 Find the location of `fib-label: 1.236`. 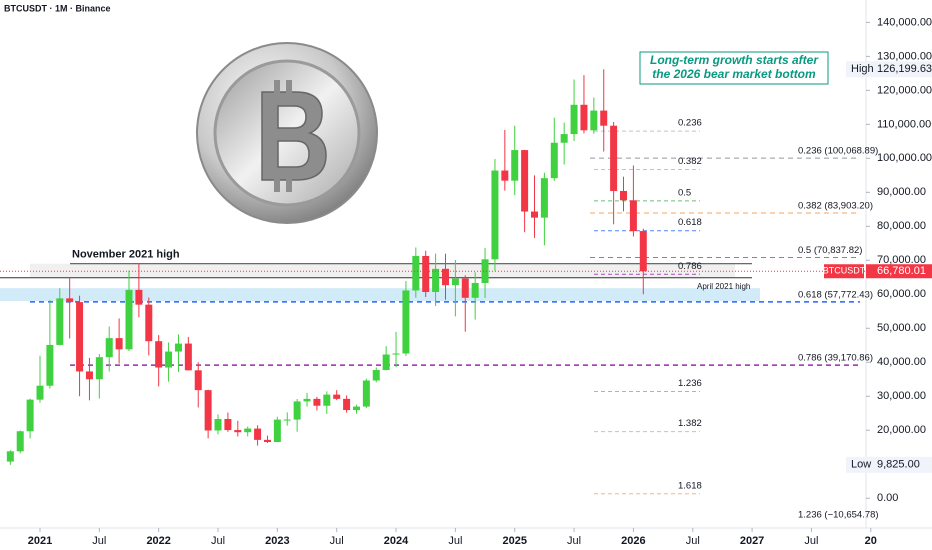

fib-label: 1.236 is located at coordinates (690, 383).